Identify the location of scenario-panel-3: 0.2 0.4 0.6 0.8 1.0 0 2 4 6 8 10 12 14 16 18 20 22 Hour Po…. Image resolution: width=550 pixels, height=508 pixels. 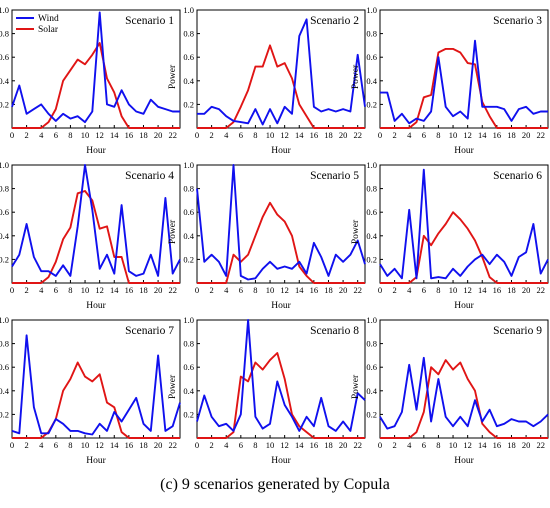
(450, 80).